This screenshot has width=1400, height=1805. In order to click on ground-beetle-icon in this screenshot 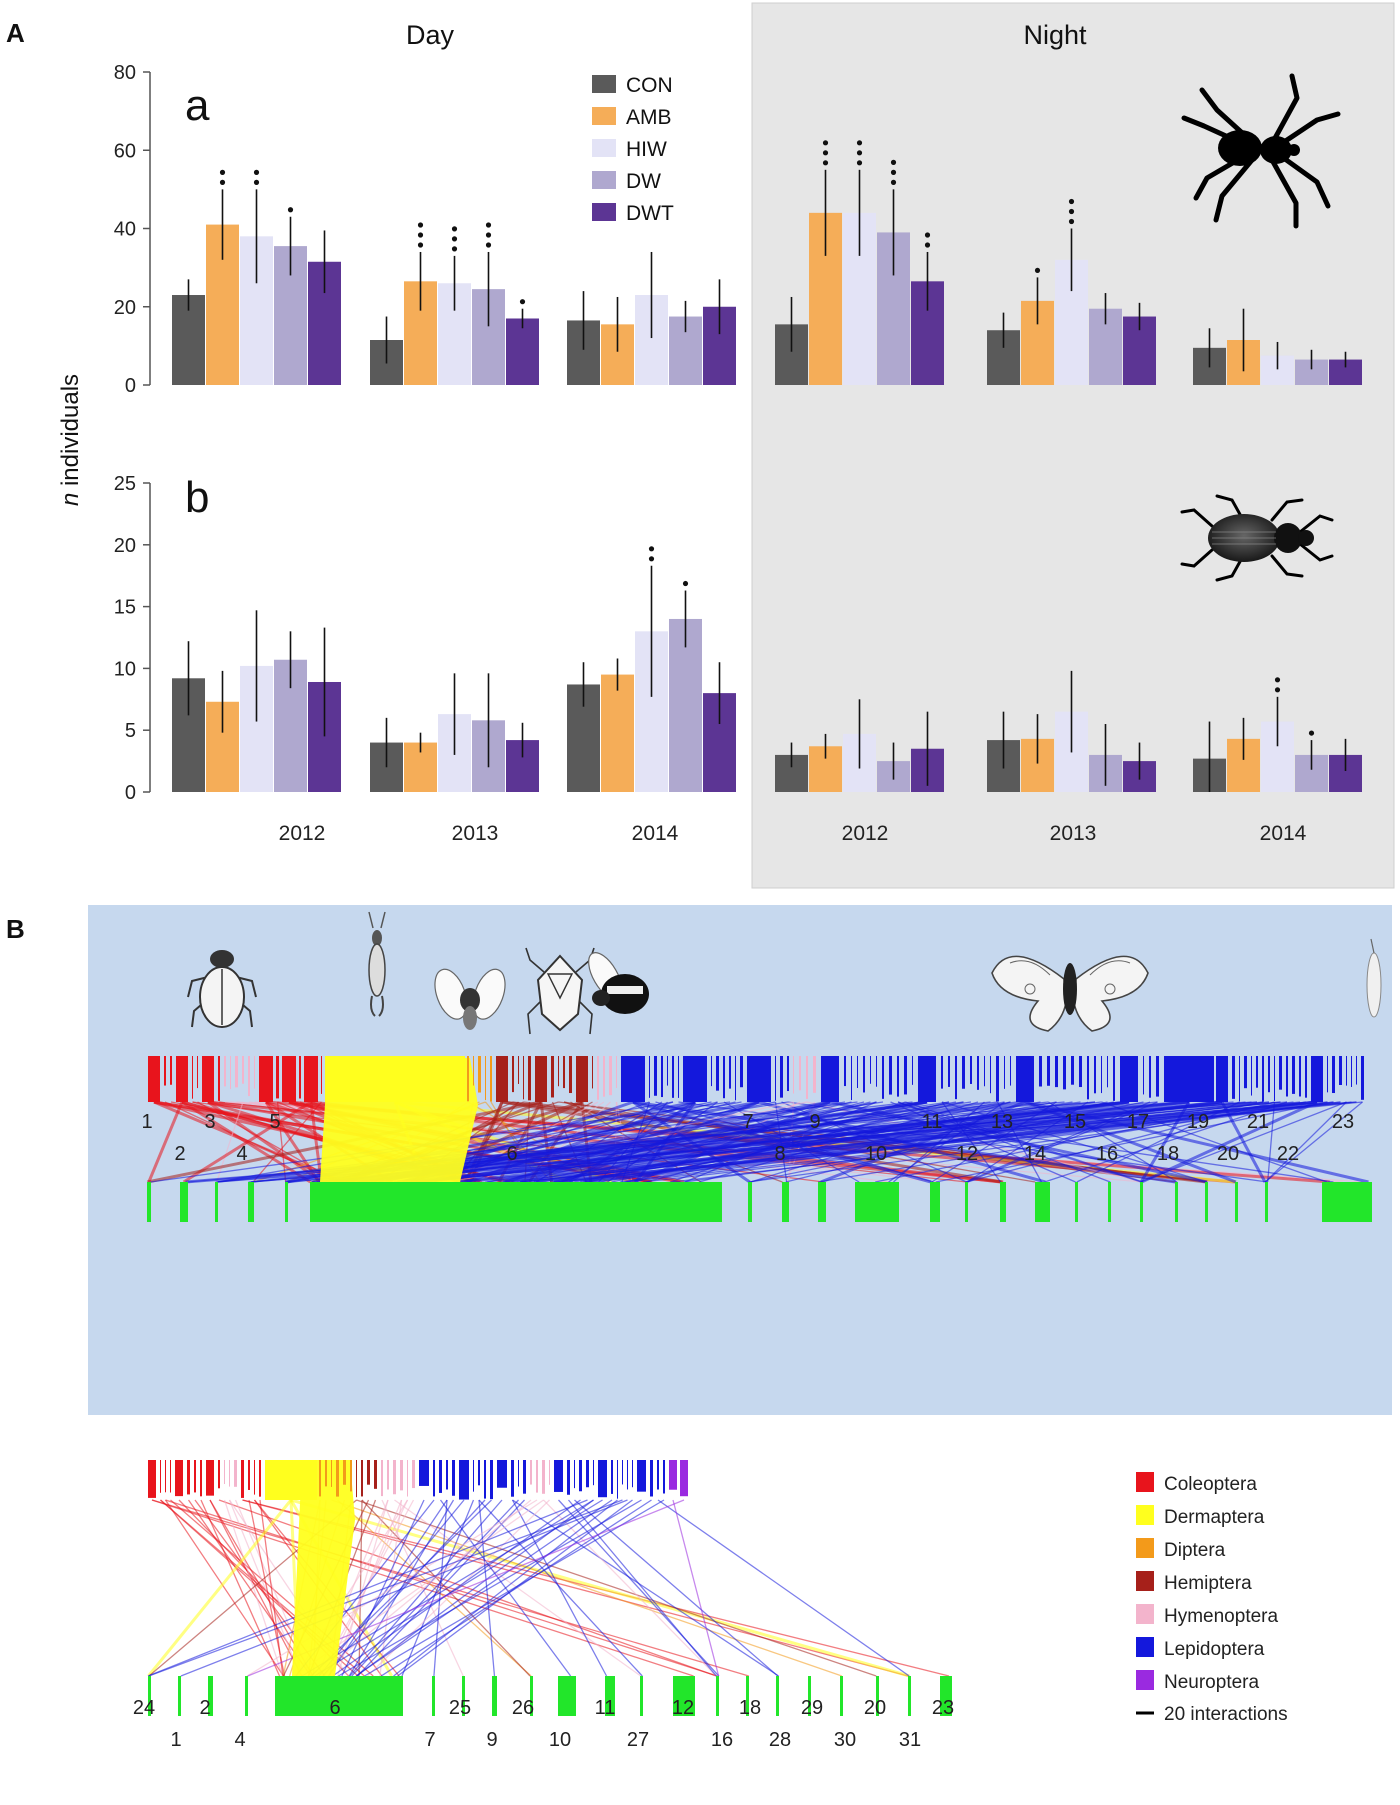, I will do `click(1257, 538)`.